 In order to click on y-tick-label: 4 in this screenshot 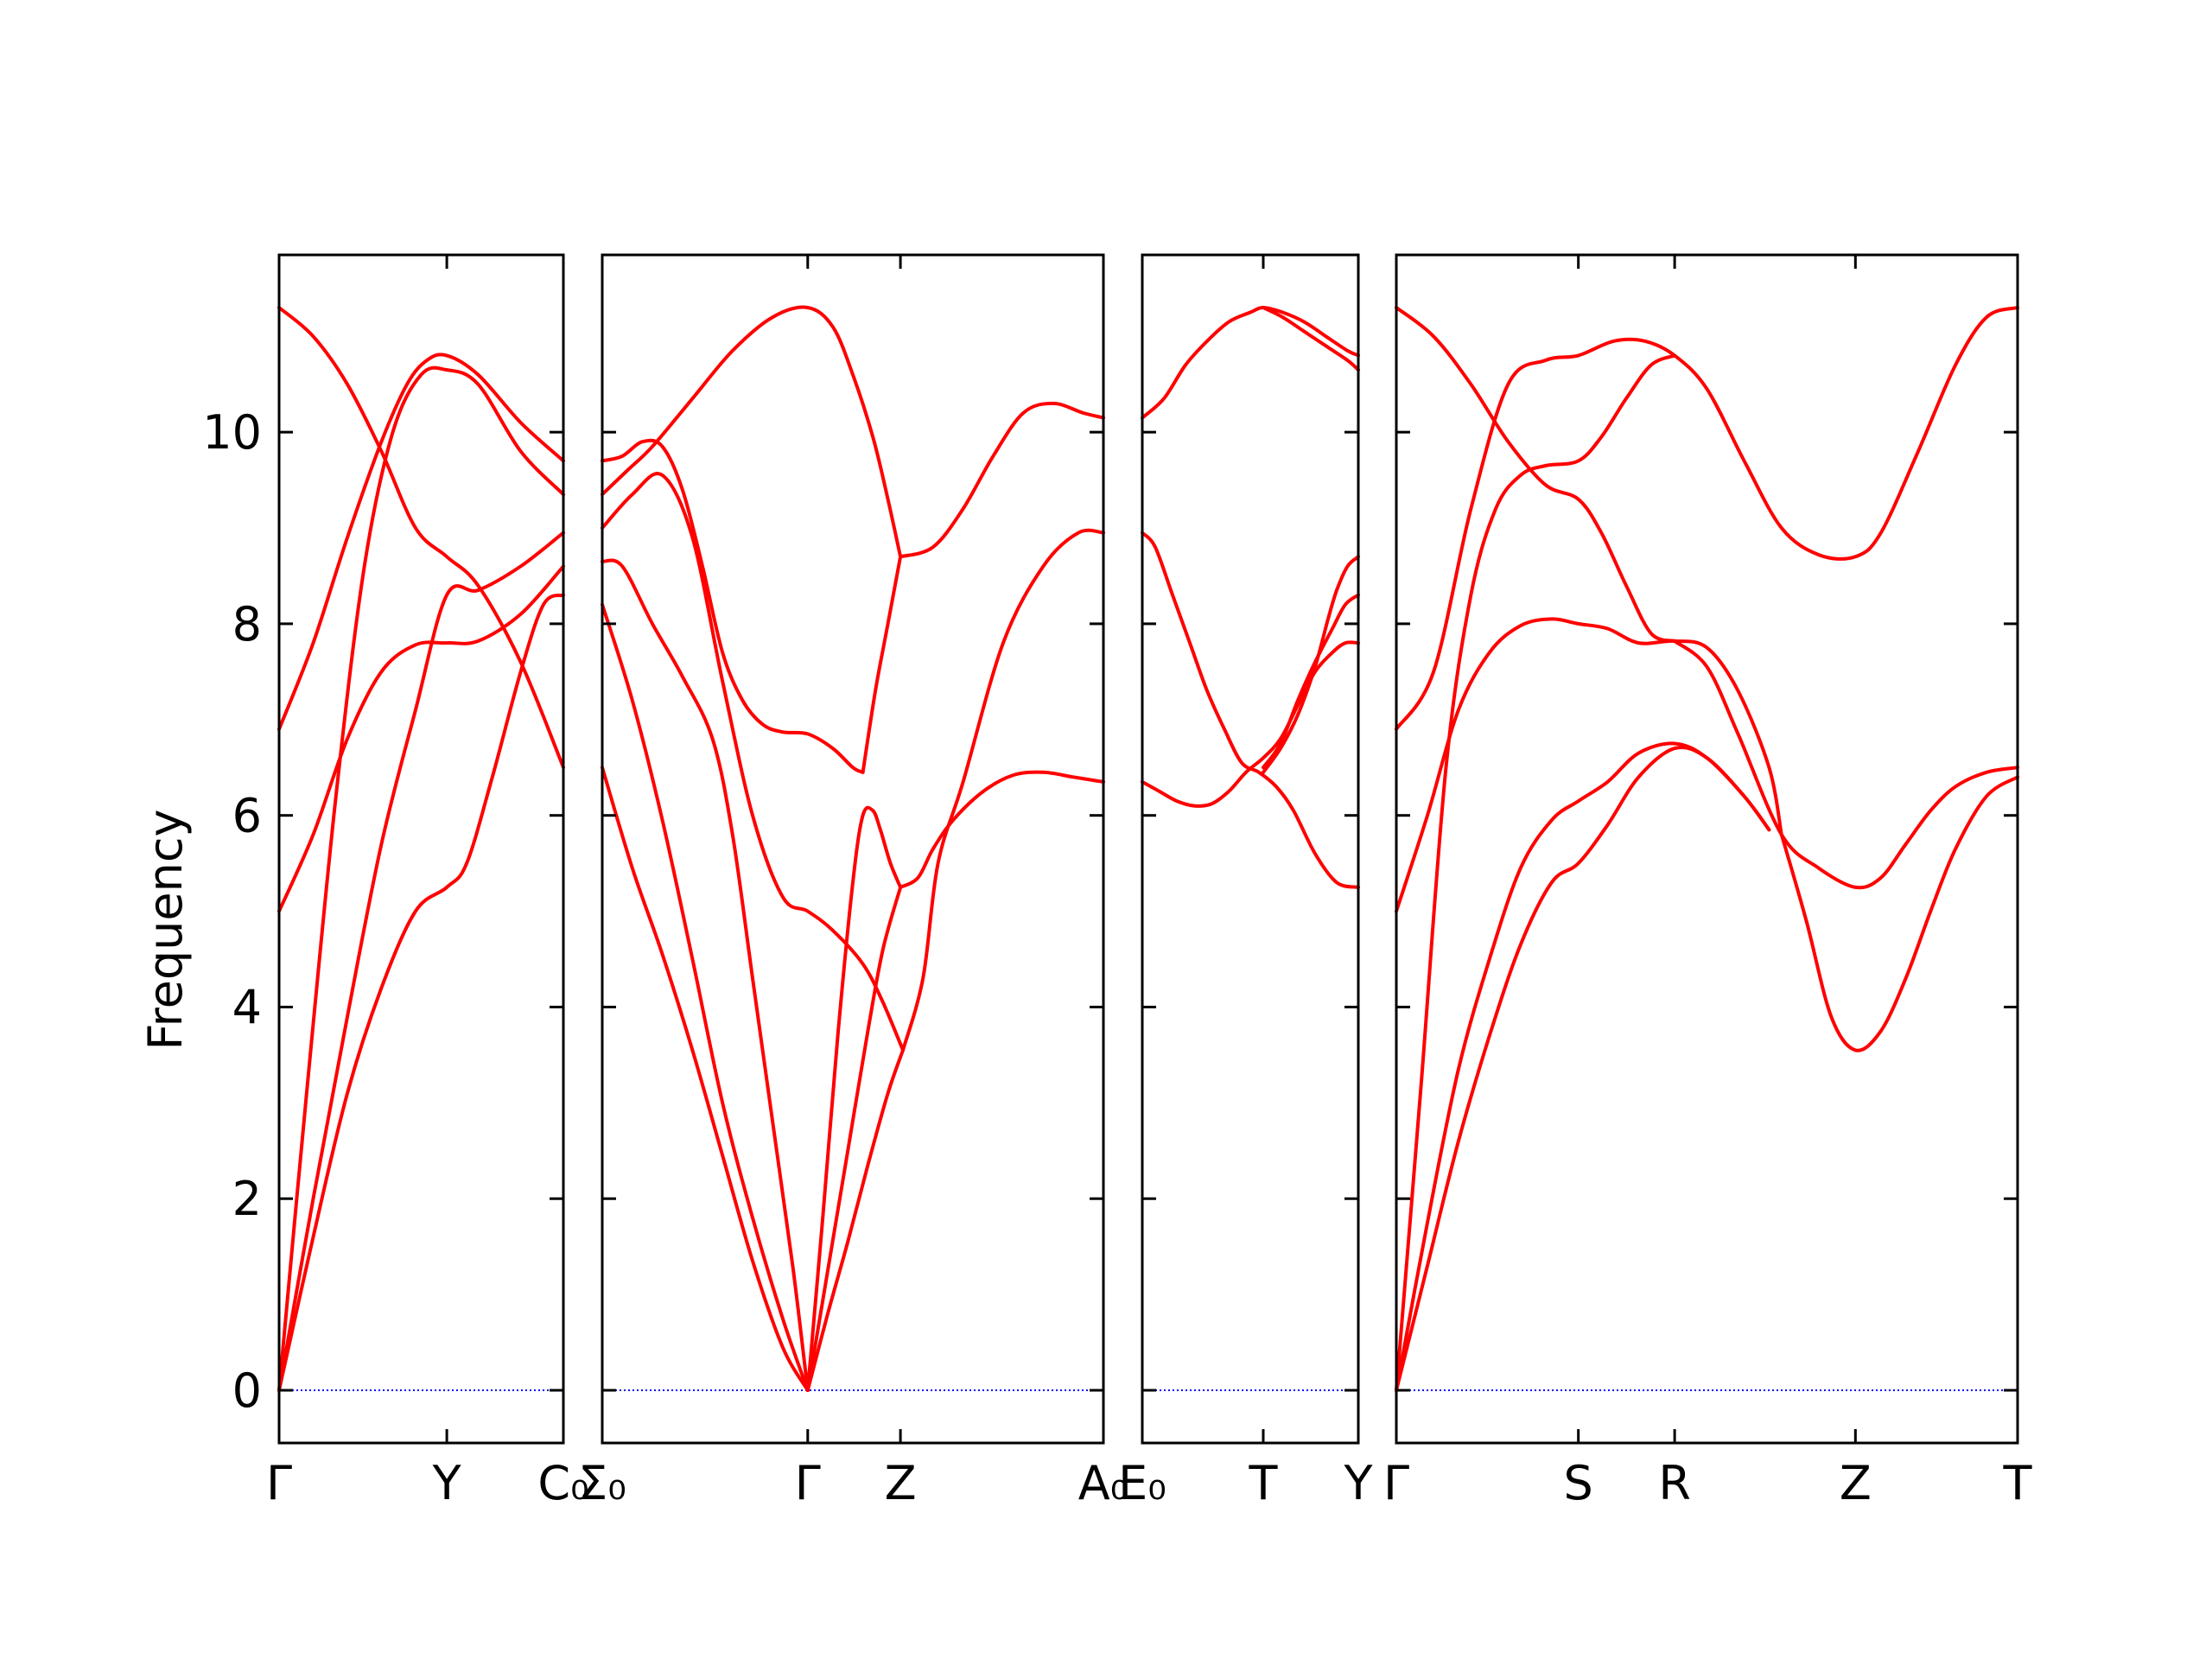, I will do `click(247, 1007)`.